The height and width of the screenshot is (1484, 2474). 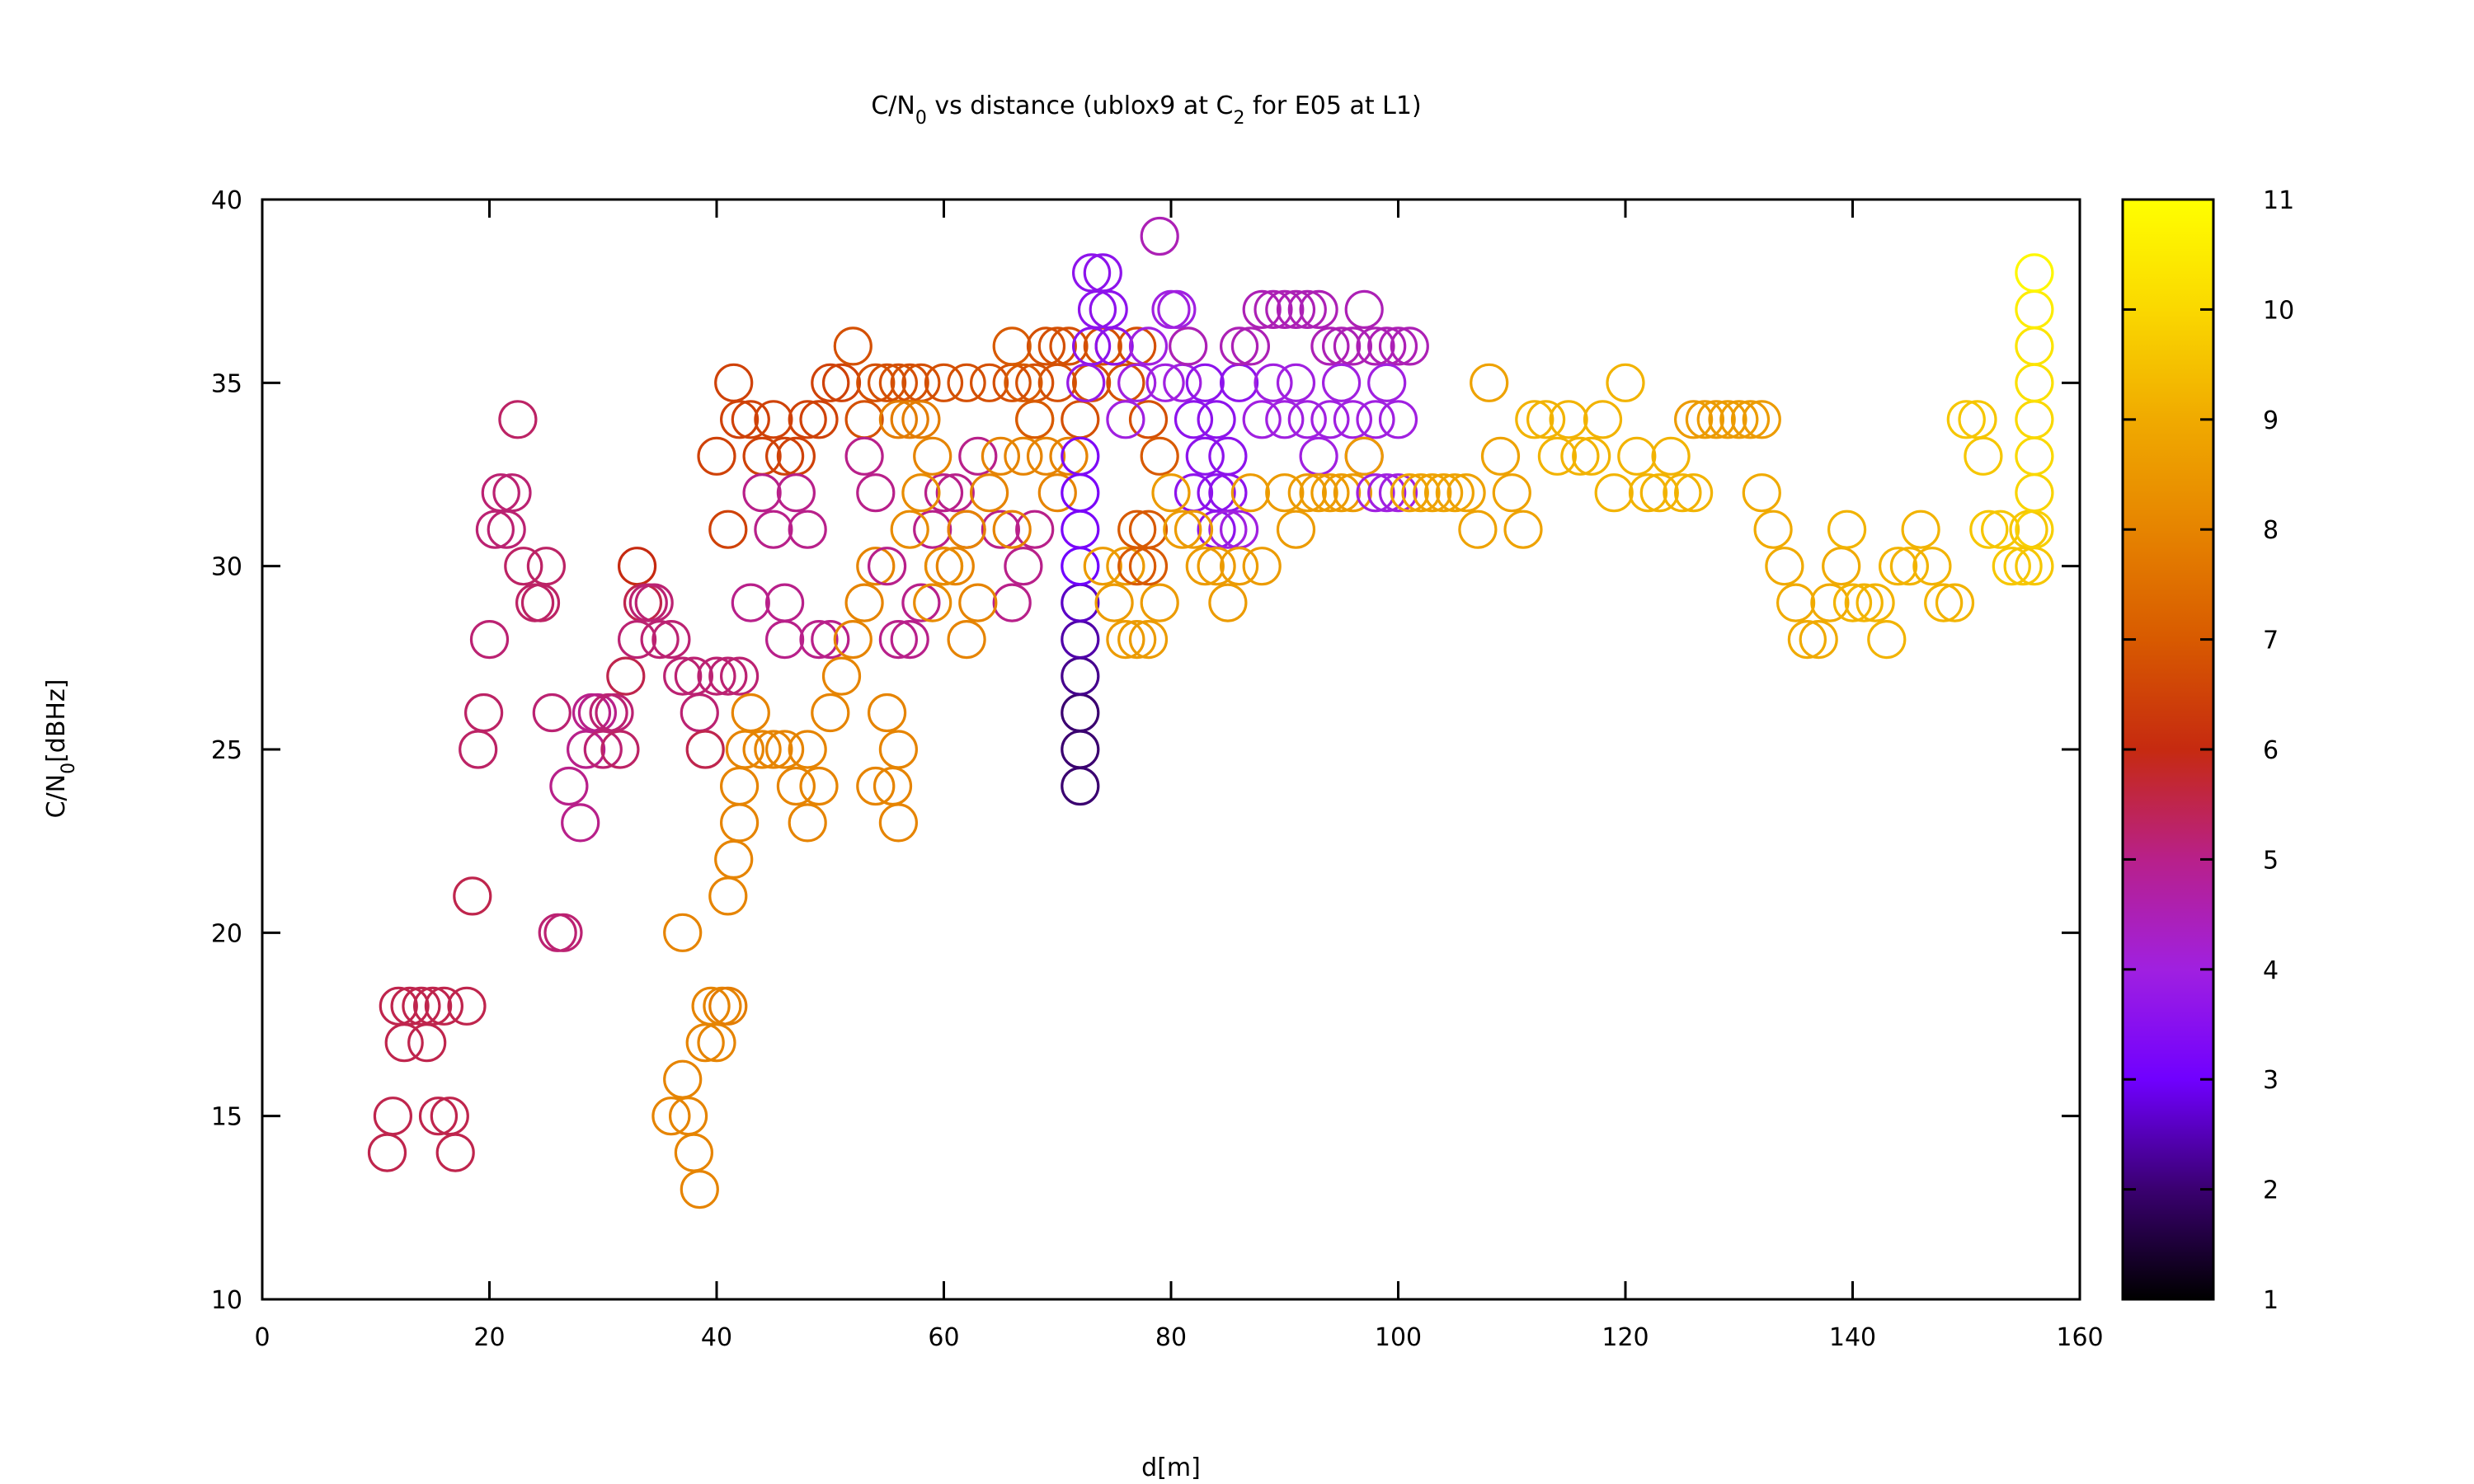 I want to click on y-tick-label: 25, so click(x=226, y=750).